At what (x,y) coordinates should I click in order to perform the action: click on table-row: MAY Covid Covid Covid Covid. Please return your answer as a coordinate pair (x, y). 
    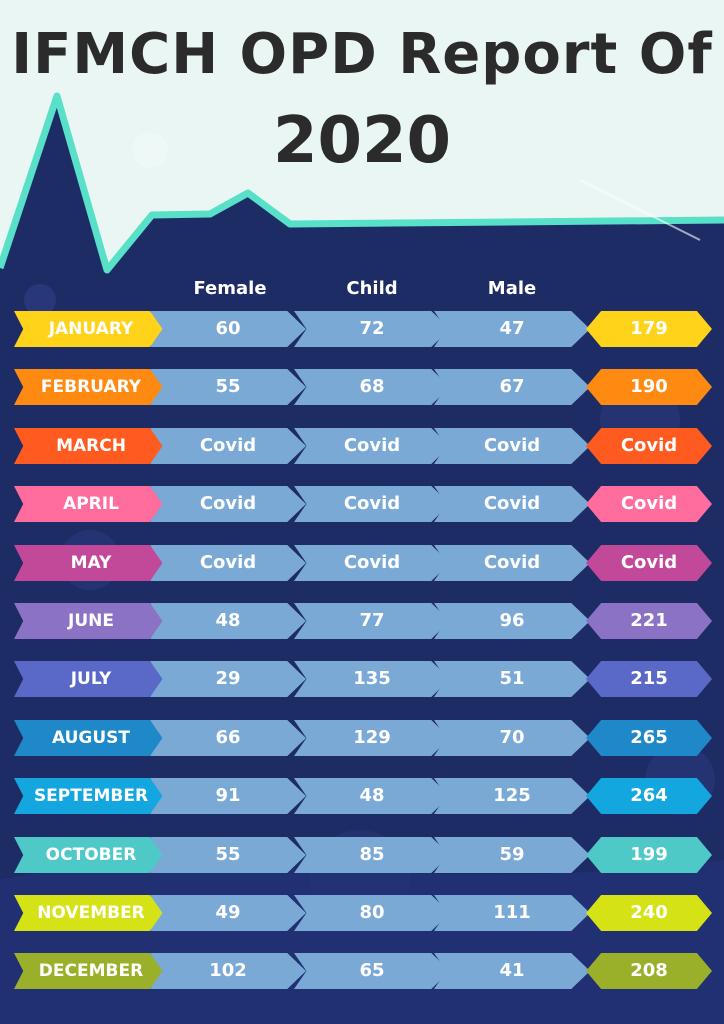
    Looking at the image, I should click on (362, 563).